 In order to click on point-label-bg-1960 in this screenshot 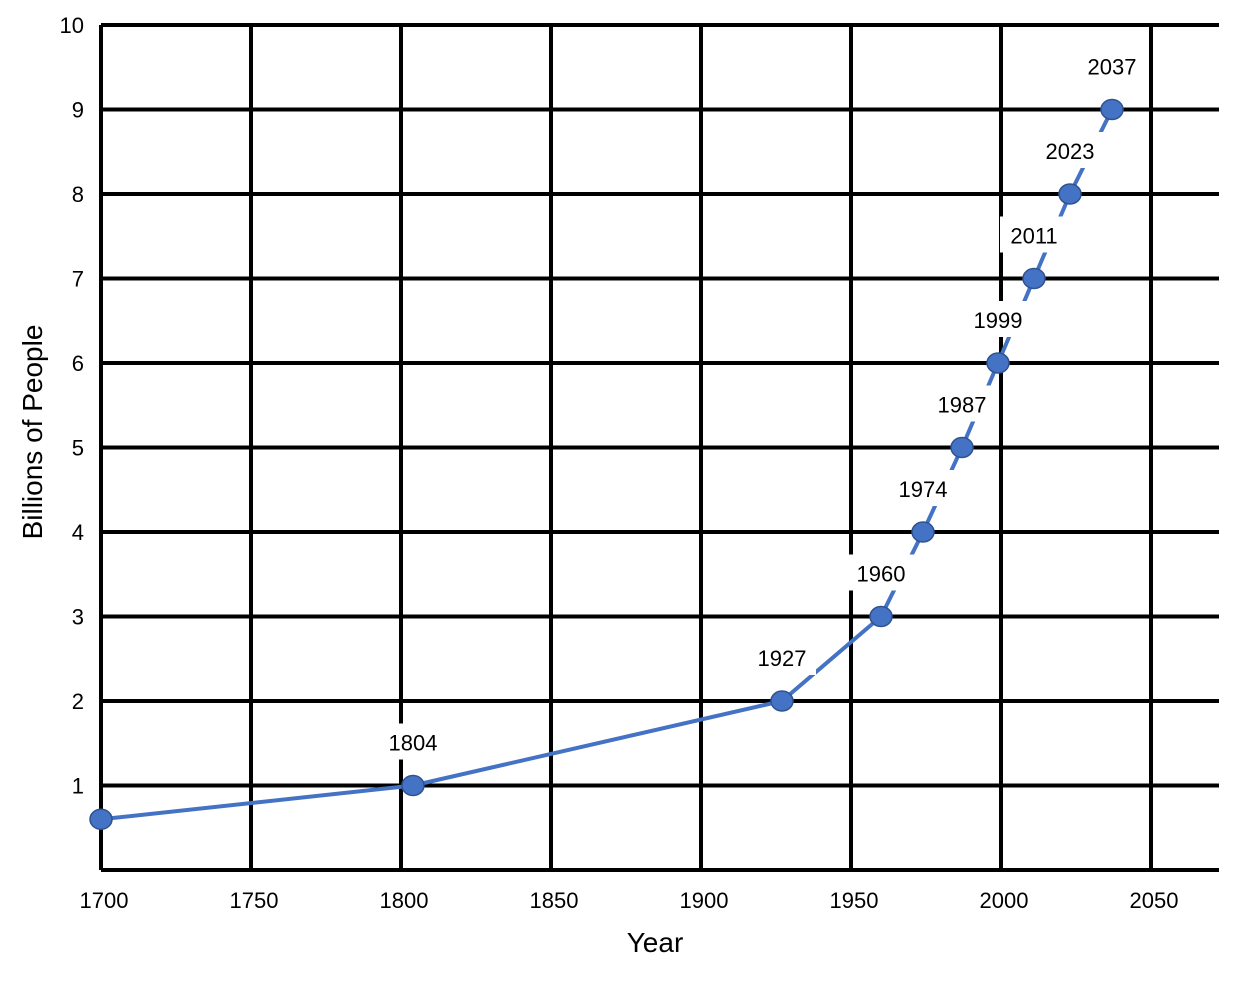, I will do `click(881, 572)`.